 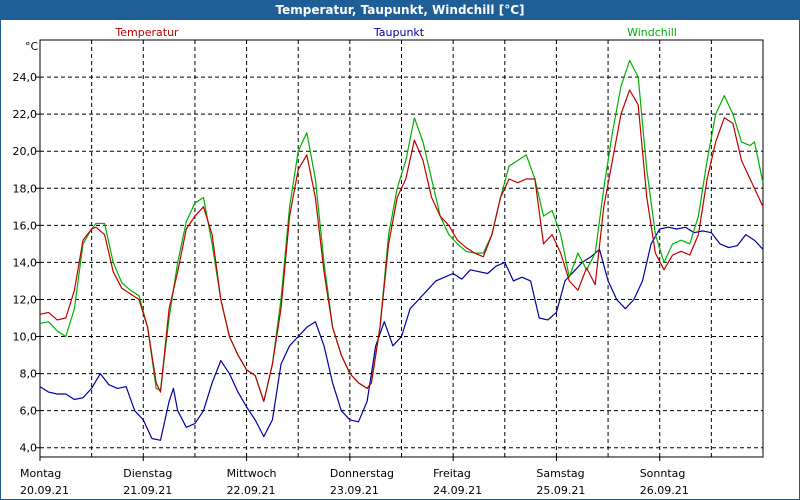 What do you see at coordinates (29, 374) in the screenshot?
I see `y-tick-label: 8,0` at bounding box center [29, 374].